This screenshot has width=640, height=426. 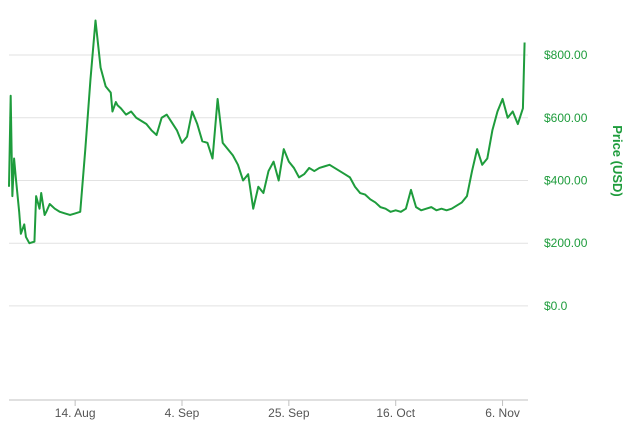 What do you see at coordinates (502, 413) in the screenshot?
I see `x-tick-label: 6. Nov` at bounding box center [502, 413].